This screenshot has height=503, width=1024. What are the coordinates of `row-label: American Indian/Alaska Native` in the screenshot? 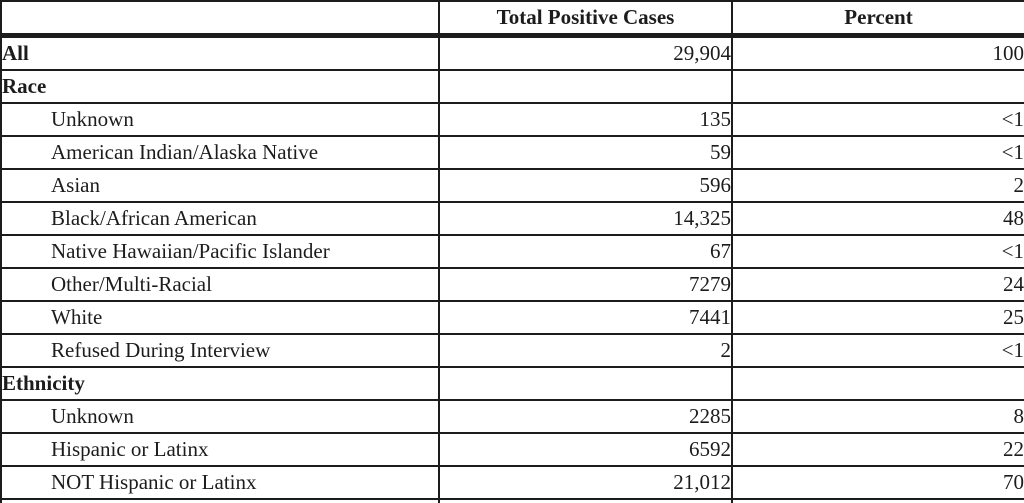 It's located at (220, 152).